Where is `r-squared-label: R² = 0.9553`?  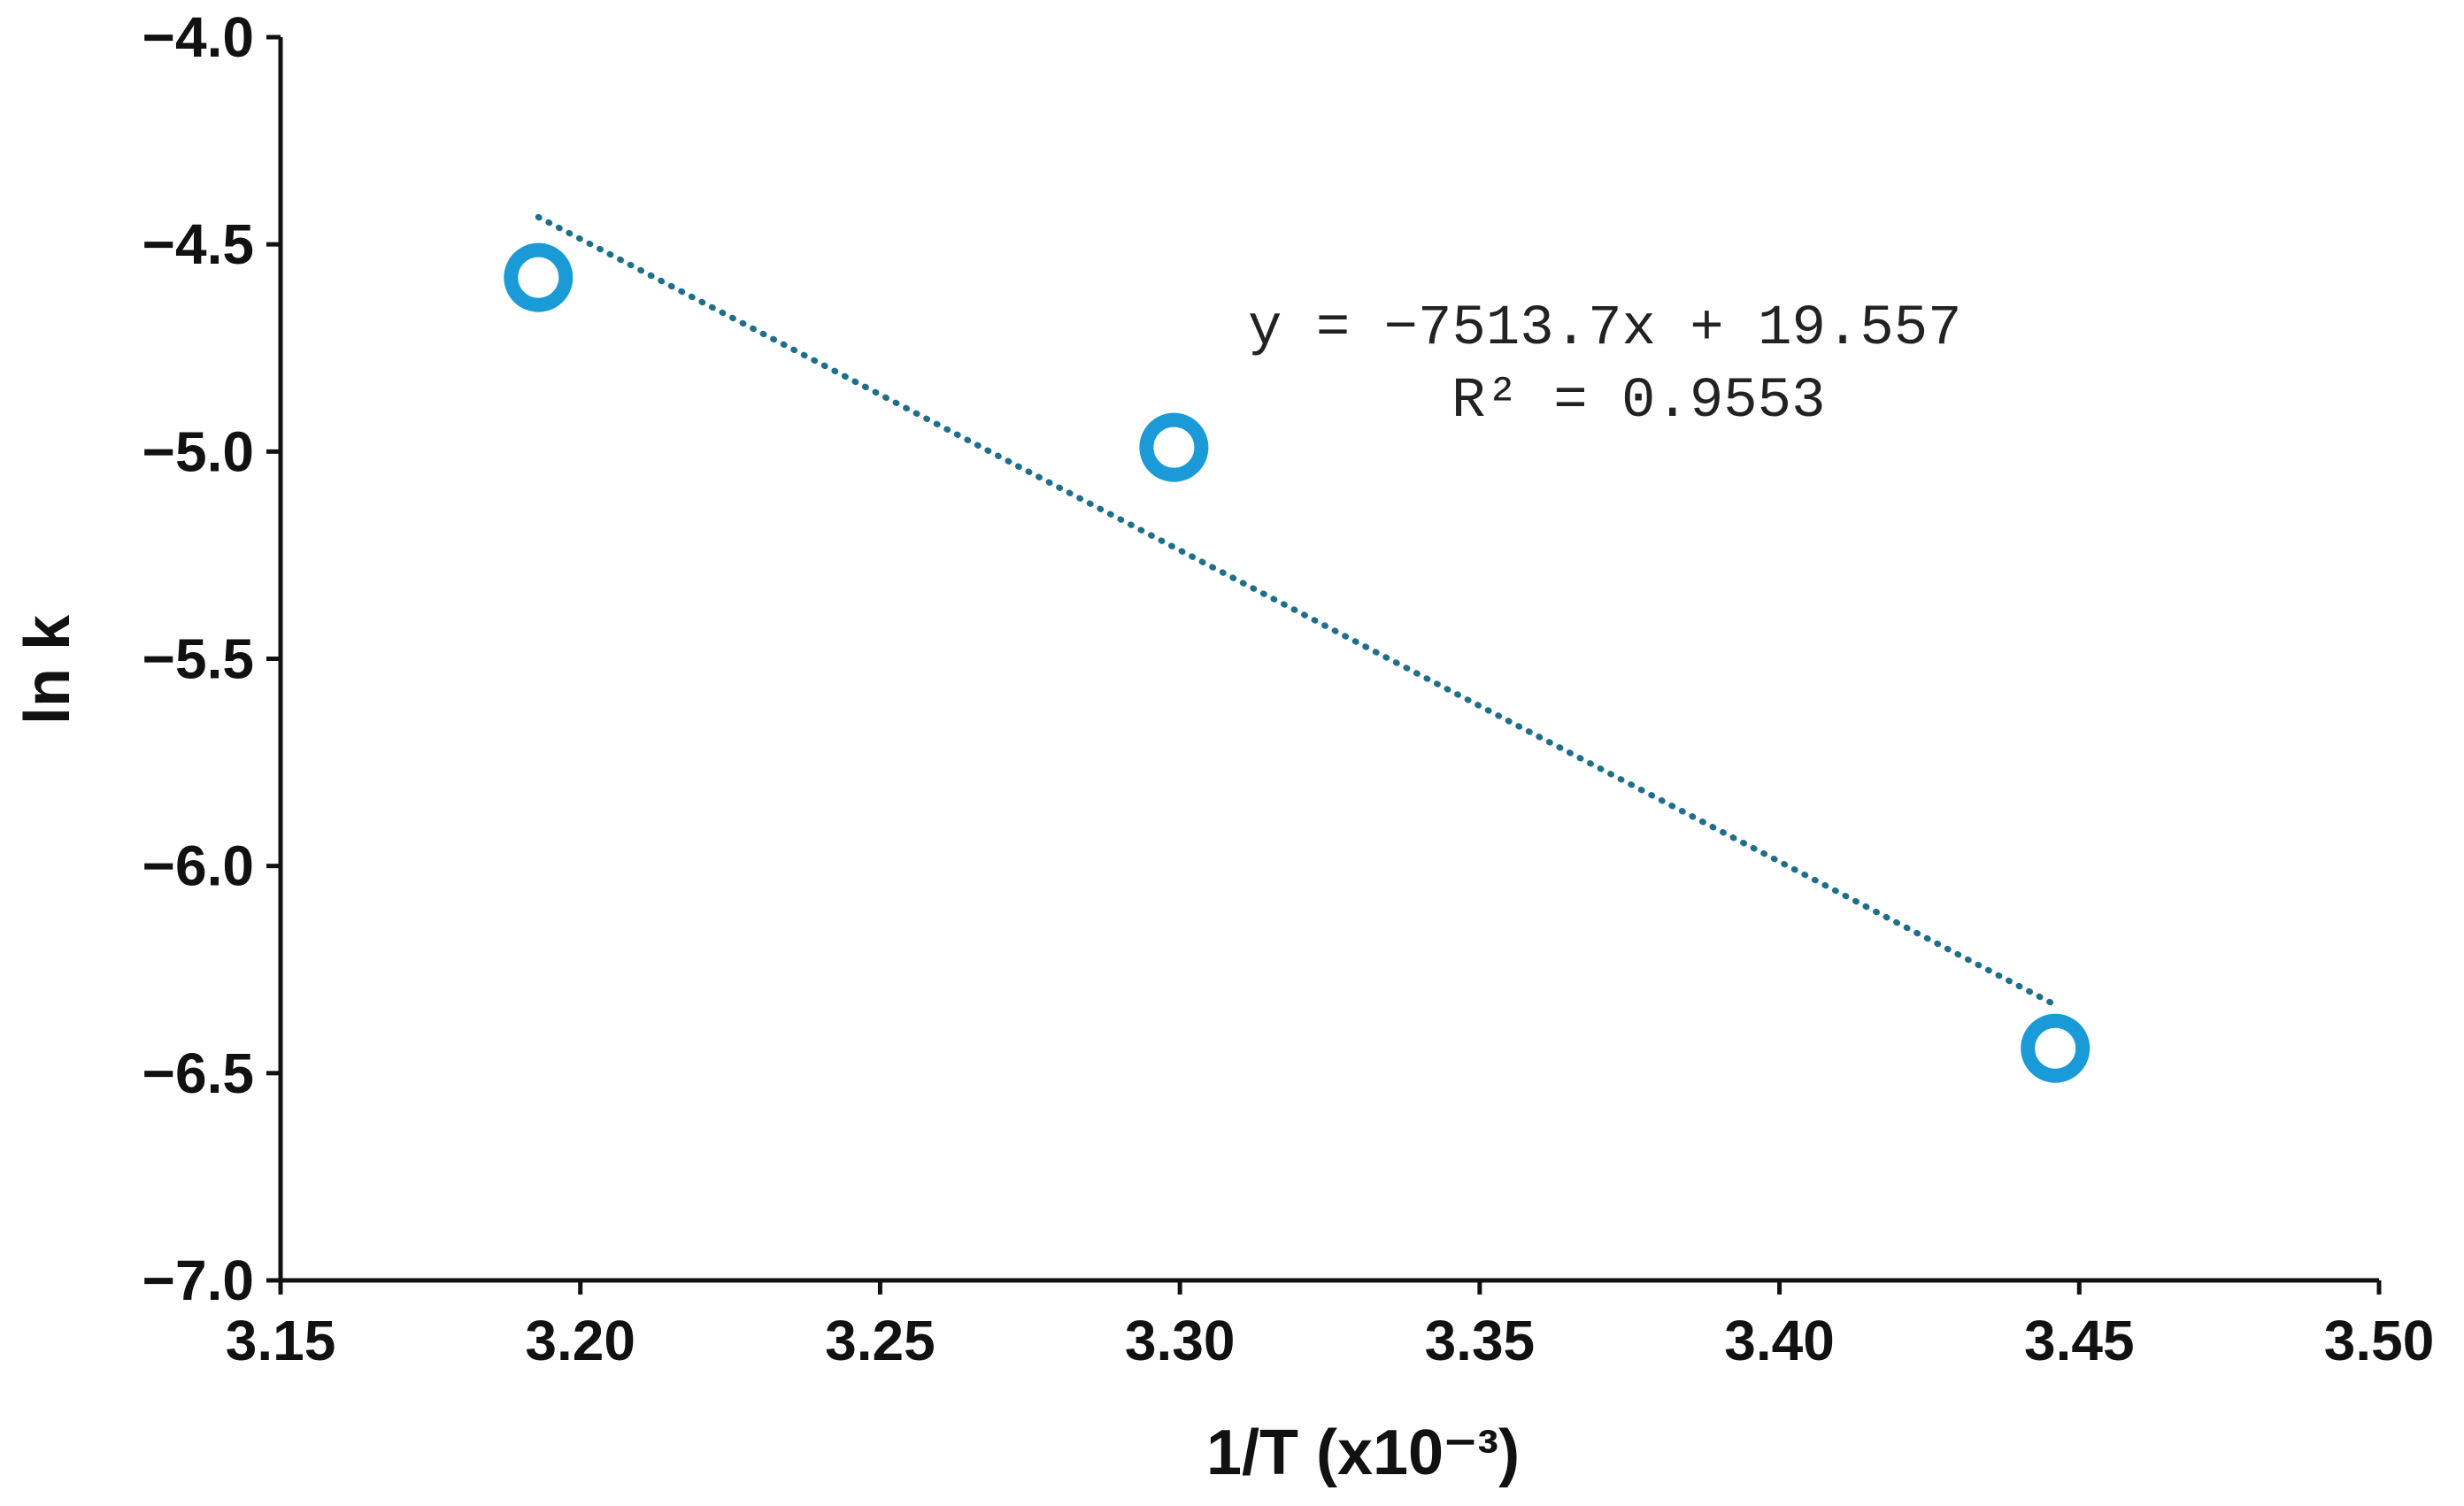 r-squared-label: R² = 0.9553 is located at coordinates (1638, 402).